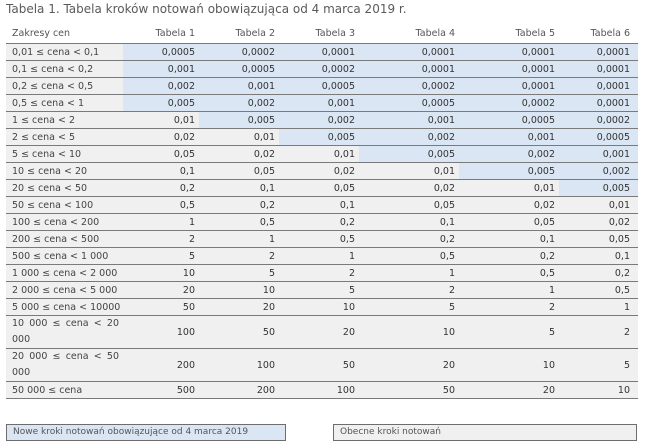  Describe the element at coordinates (64, 137) in the screenshot. I see `price-range-cell: 2 ≤ cena < 5` at that location.